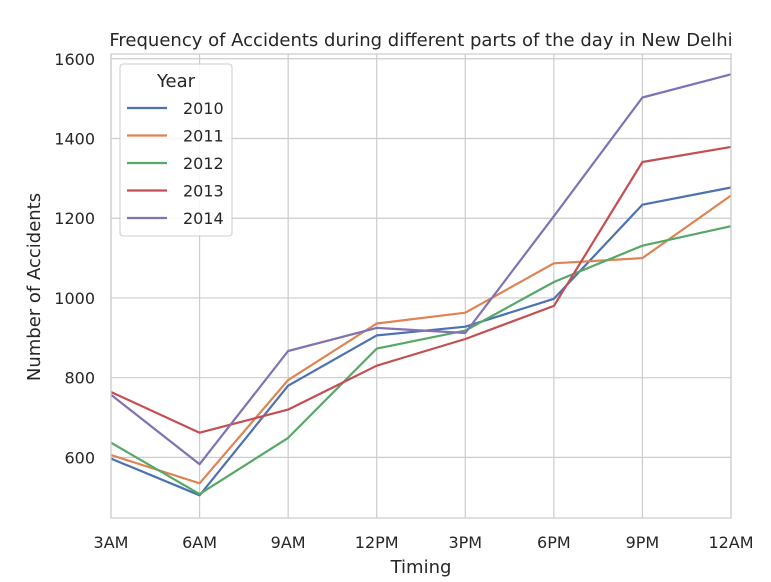  Describe the element at coordinates (554, 542) in the screenshot. I see `x-tick-label: 6PM` at that location.